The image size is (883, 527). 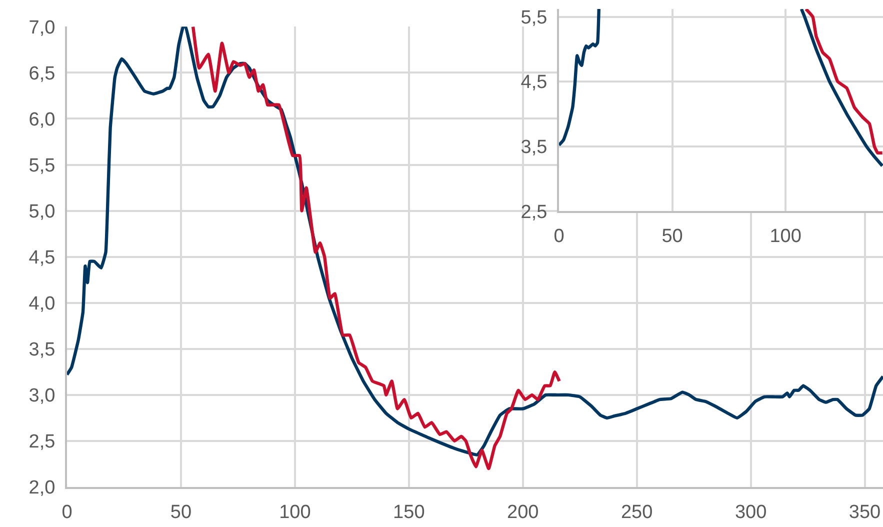 What do you see at coordinates (409, 512) in the screenshot?
I see `x-tick-label: 150` at bounding box center [409, 512].